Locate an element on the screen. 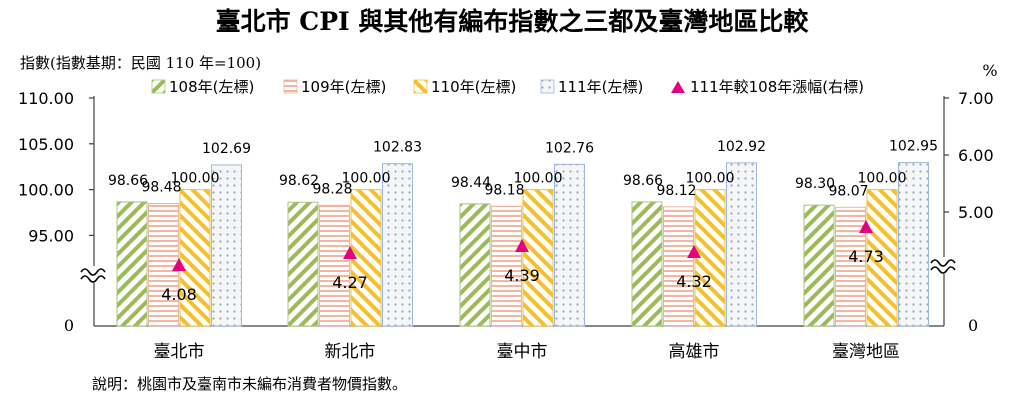 The height and width of the screenshot is (400, 1024). left-tick-label: 100.00 is located at coordinates (46, 190).